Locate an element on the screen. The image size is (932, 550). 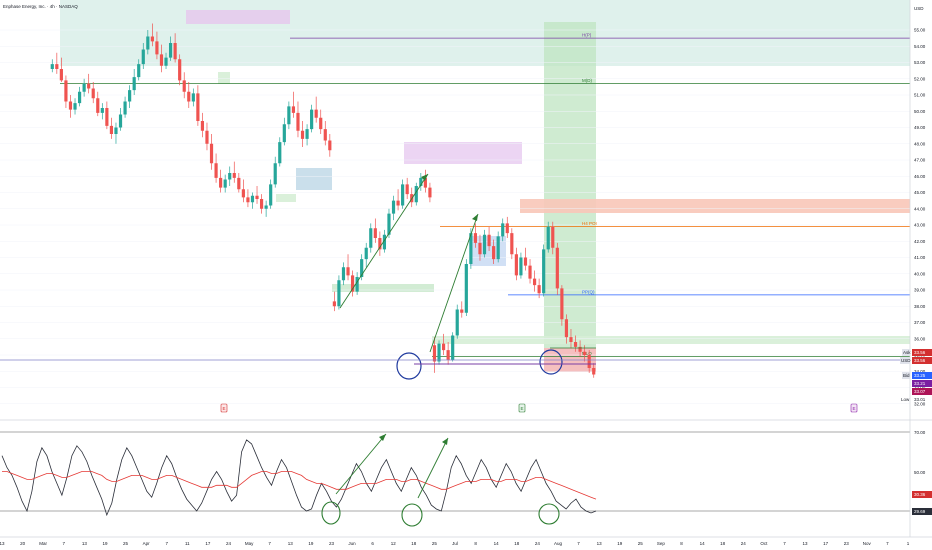
key-level-label: MLO is located at coordinates (587, 353).